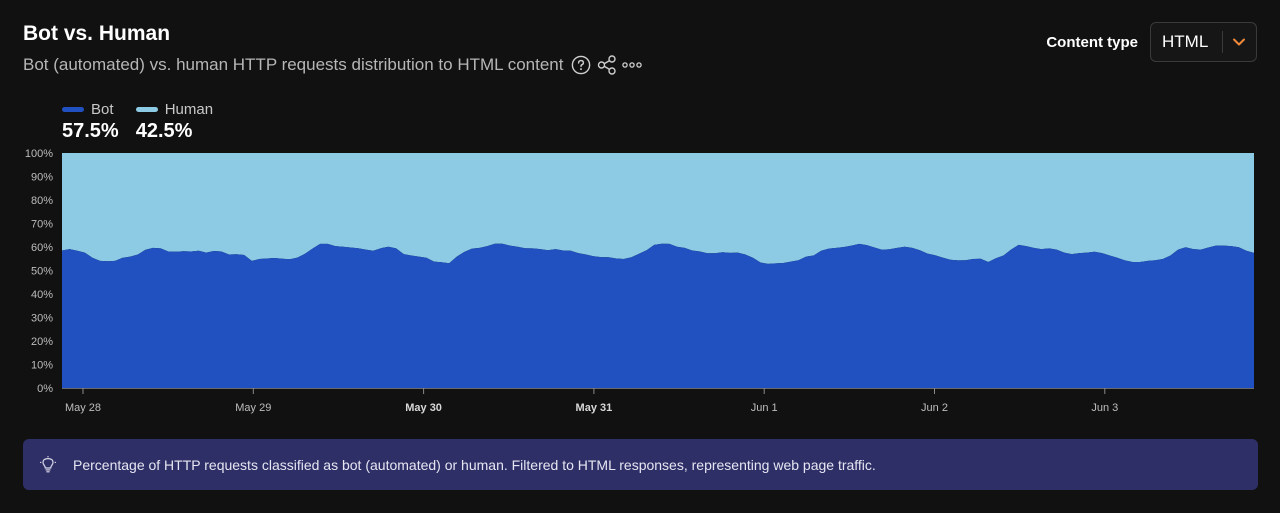 The height and width of the screenshot is (513, 1280). I want to click on y-tick-label: 40%, so click(42, 295).